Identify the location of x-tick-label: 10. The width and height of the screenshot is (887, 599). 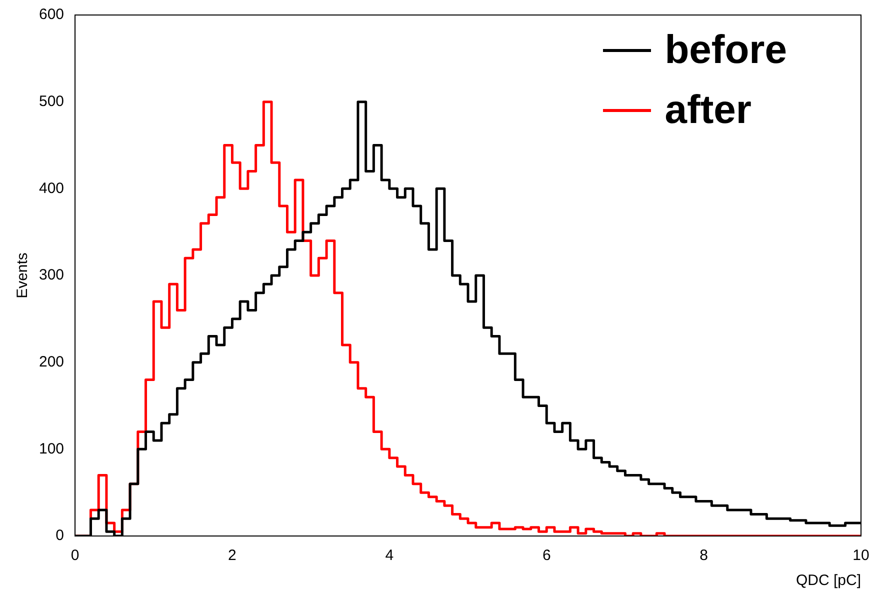
(861, 555).